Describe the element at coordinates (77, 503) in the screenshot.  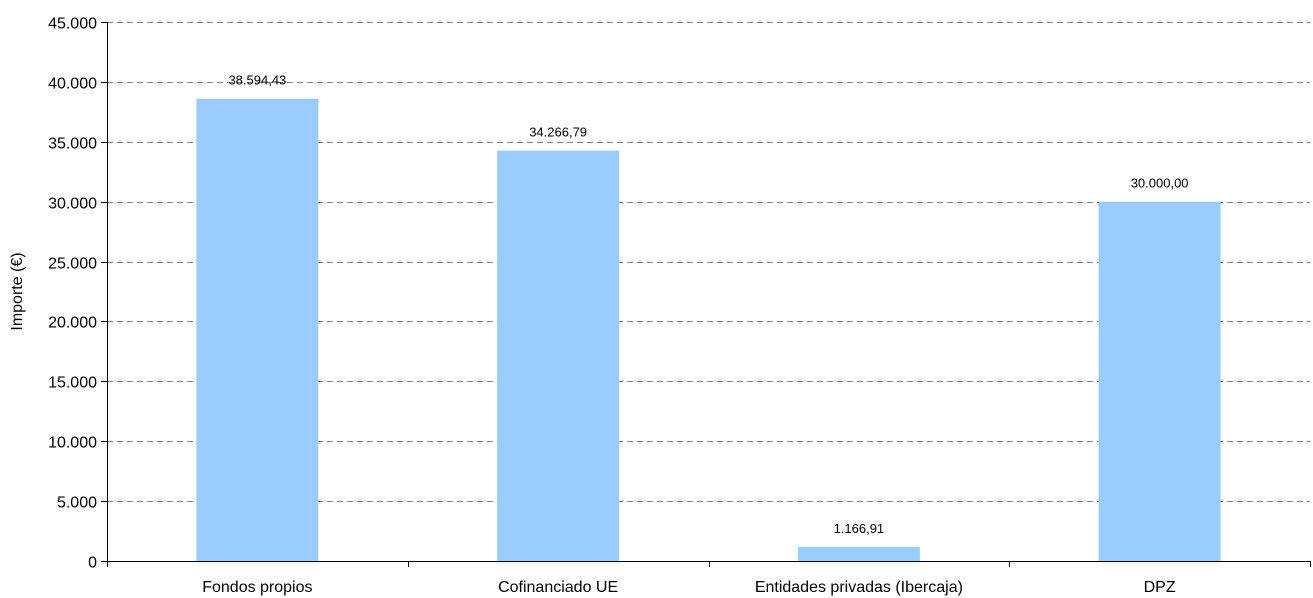
I see `y-tick-label: 5.000` at that location.